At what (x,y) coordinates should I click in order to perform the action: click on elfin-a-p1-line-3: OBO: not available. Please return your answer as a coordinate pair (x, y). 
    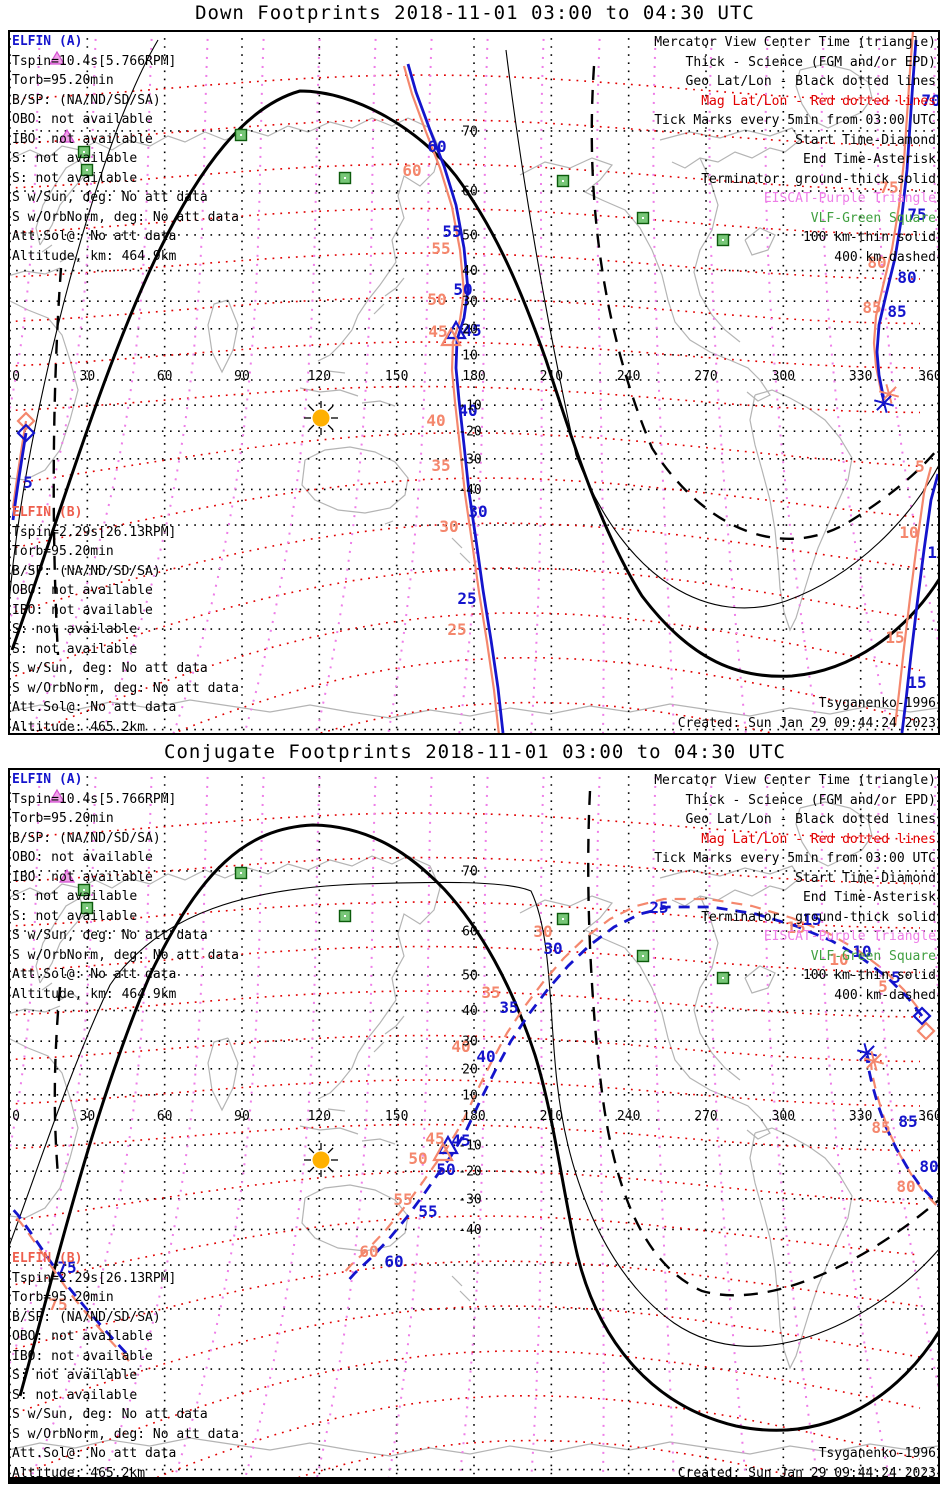
    Looking at the image, I should click on (82, 119).